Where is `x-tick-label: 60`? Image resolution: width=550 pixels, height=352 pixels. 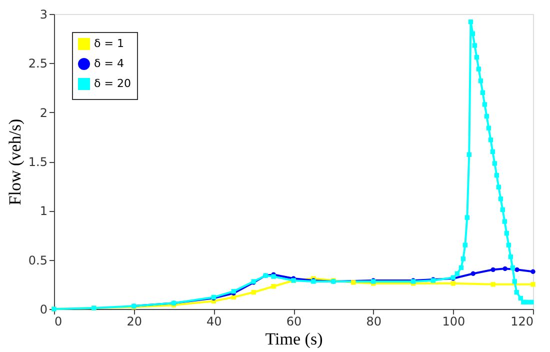 x-tick-label: 60 is located at coordinates (294, 321).